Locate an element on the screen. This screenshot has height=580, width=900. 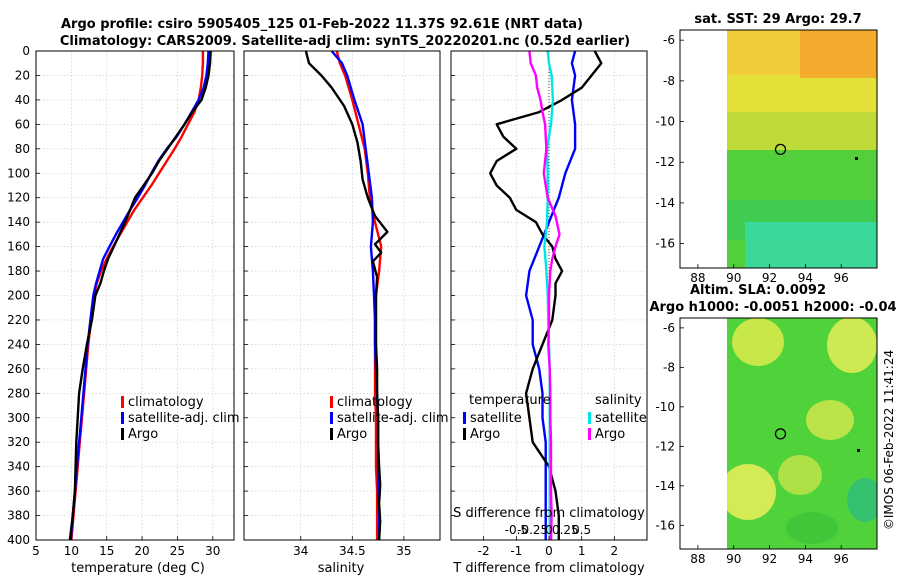
temperature-xlabel: temperature (deg C) is located at coordinates (138, 568).